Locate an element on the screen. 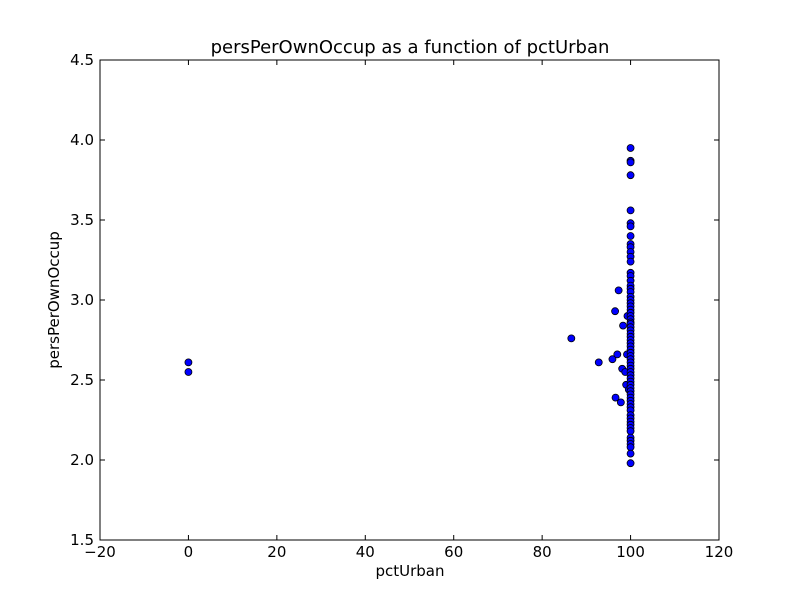 The height and width of the screenshot is (600, 800). y-axis-label: persPerOwnOccup is located at coordinates (54, 300).